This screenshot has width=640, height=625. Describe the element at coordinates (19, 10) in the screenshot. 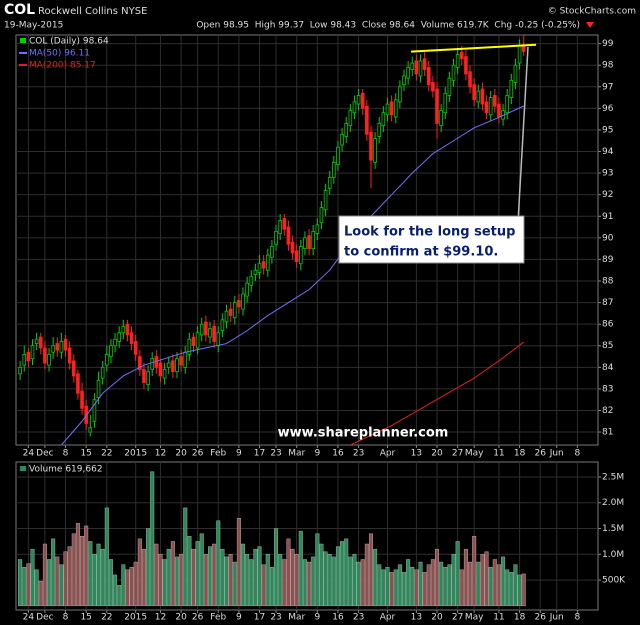

I see `symbol: COL` at that location.